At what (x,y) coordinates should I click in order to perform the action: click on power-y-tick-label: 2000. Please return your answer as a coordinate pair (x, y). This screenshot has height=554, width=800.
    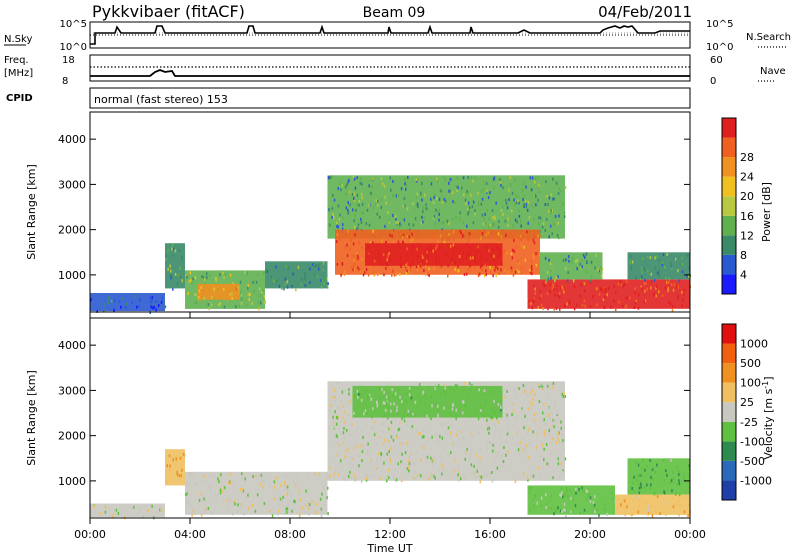
    Looking at the image, I should click on (72, 230).